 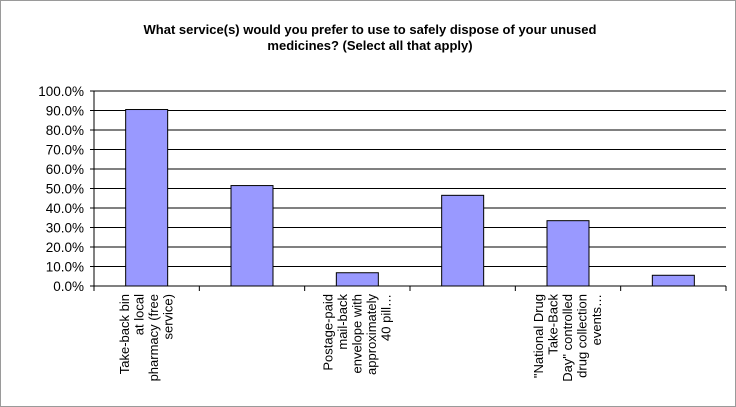 I want to click on y-tick-label: 100.0%, so click(x=61, y=91).